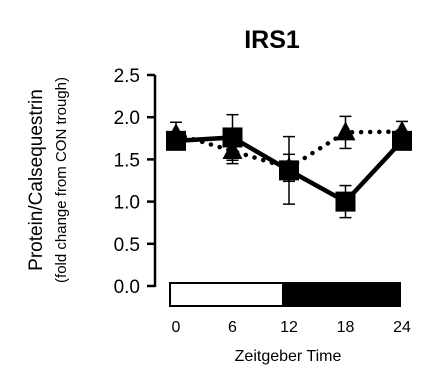 Image resolution: width=426 pixels, height=375 pixels. What do you see at coordinates (127, 245) in the screenshot?
I see `y-tick-label: 0.5` at bounding box center [127, 245].